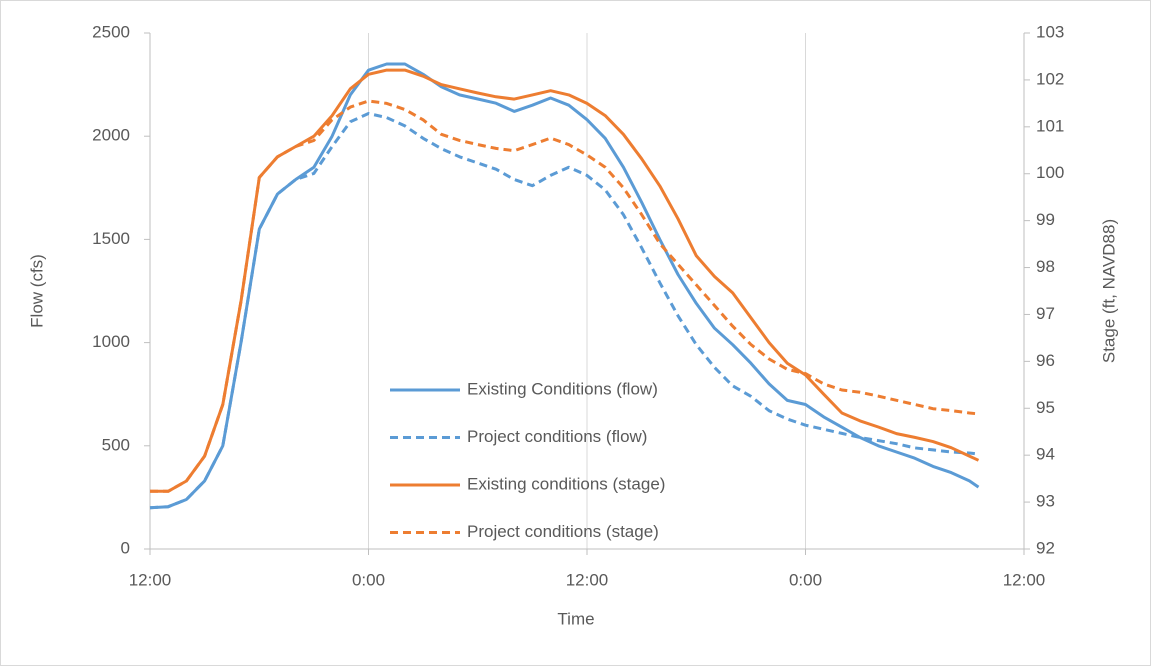 The image size is (1151, 666). I want to click on y2-tick-label: 97, so click(1045, 313).